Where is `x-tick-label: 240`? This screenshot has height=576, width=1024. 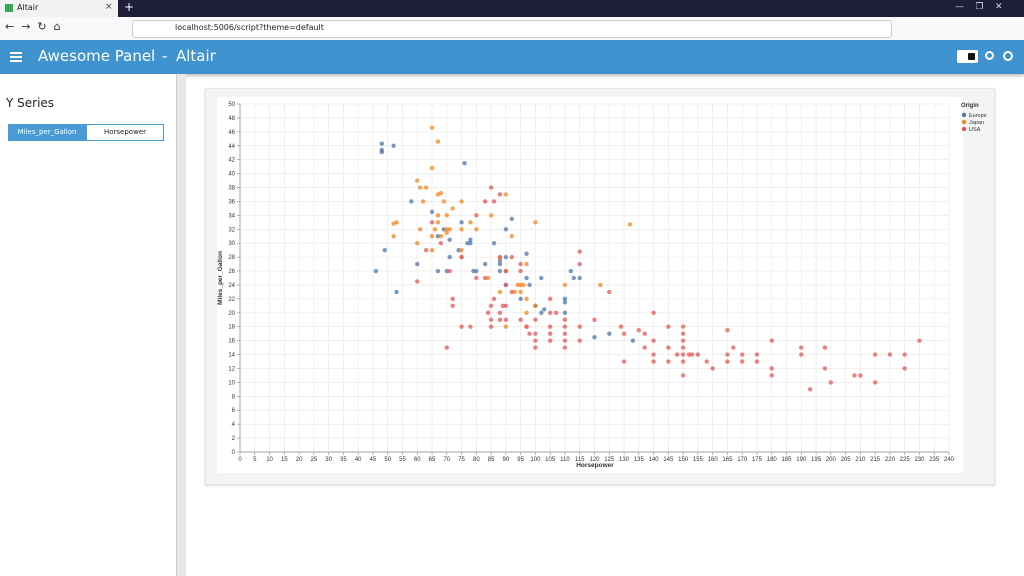 x-tick-label: 240 is located at coordinates (949, 460).